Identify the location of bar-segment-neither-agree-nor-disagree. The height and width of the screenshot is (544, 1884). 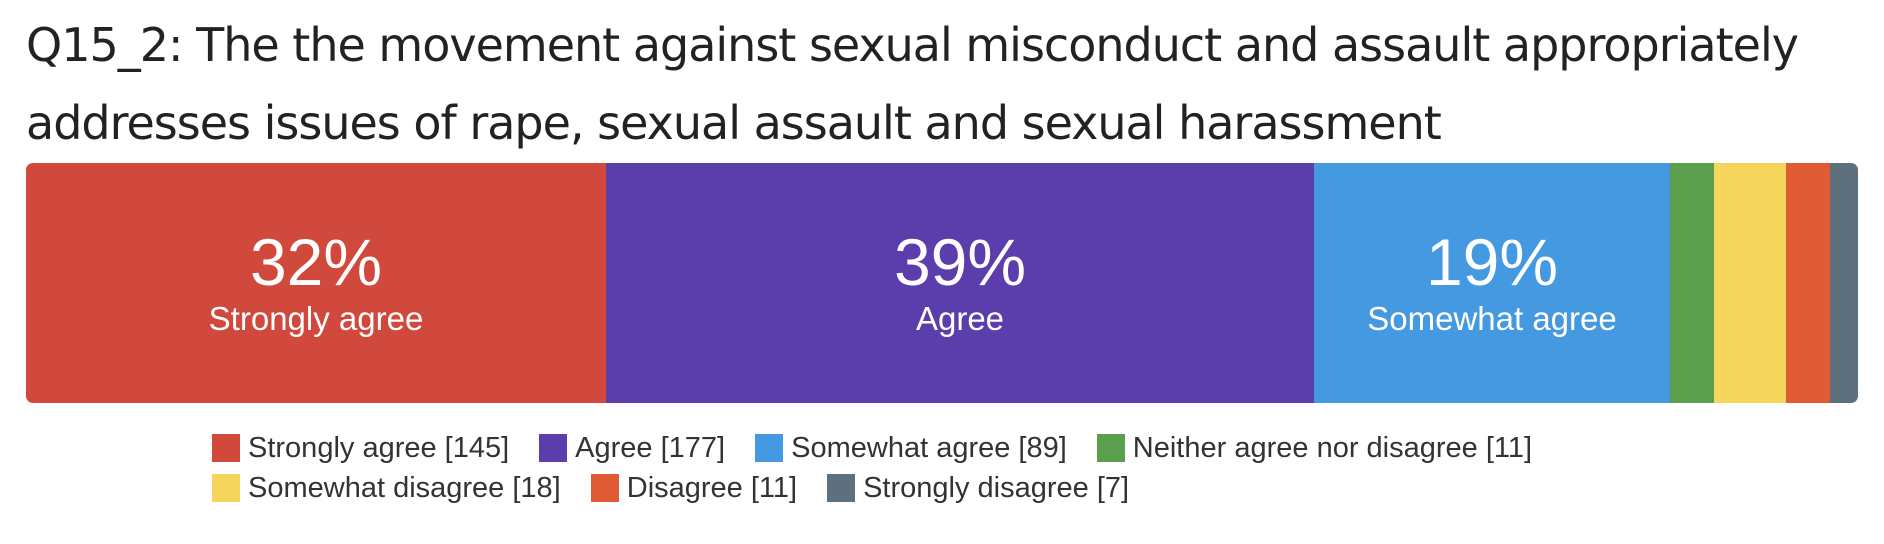
(1692, 283).